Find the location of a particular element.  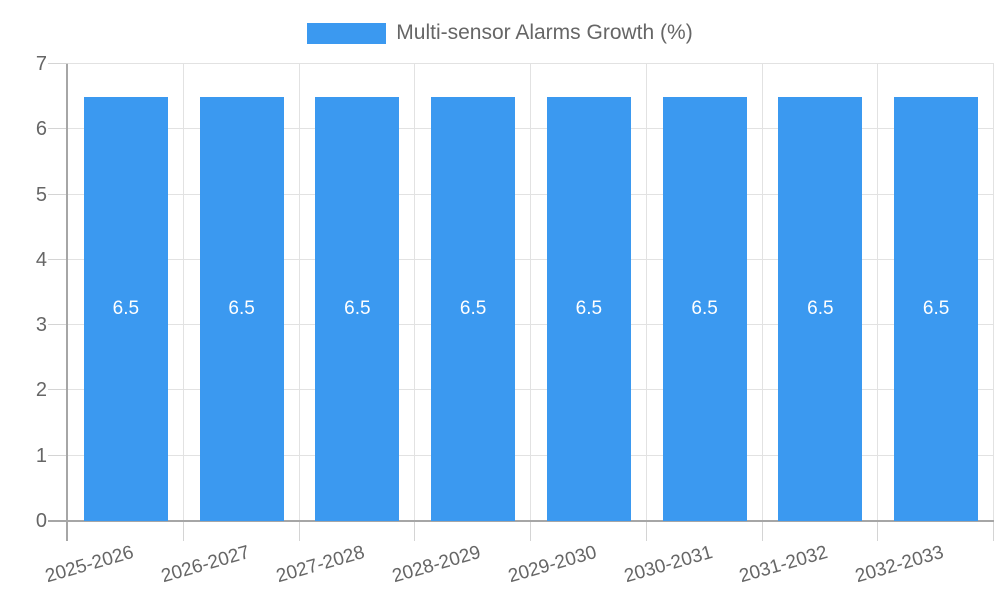

legend-label: Multi-sensor Alarms Growth (%) is located at coordinates (544, 32).